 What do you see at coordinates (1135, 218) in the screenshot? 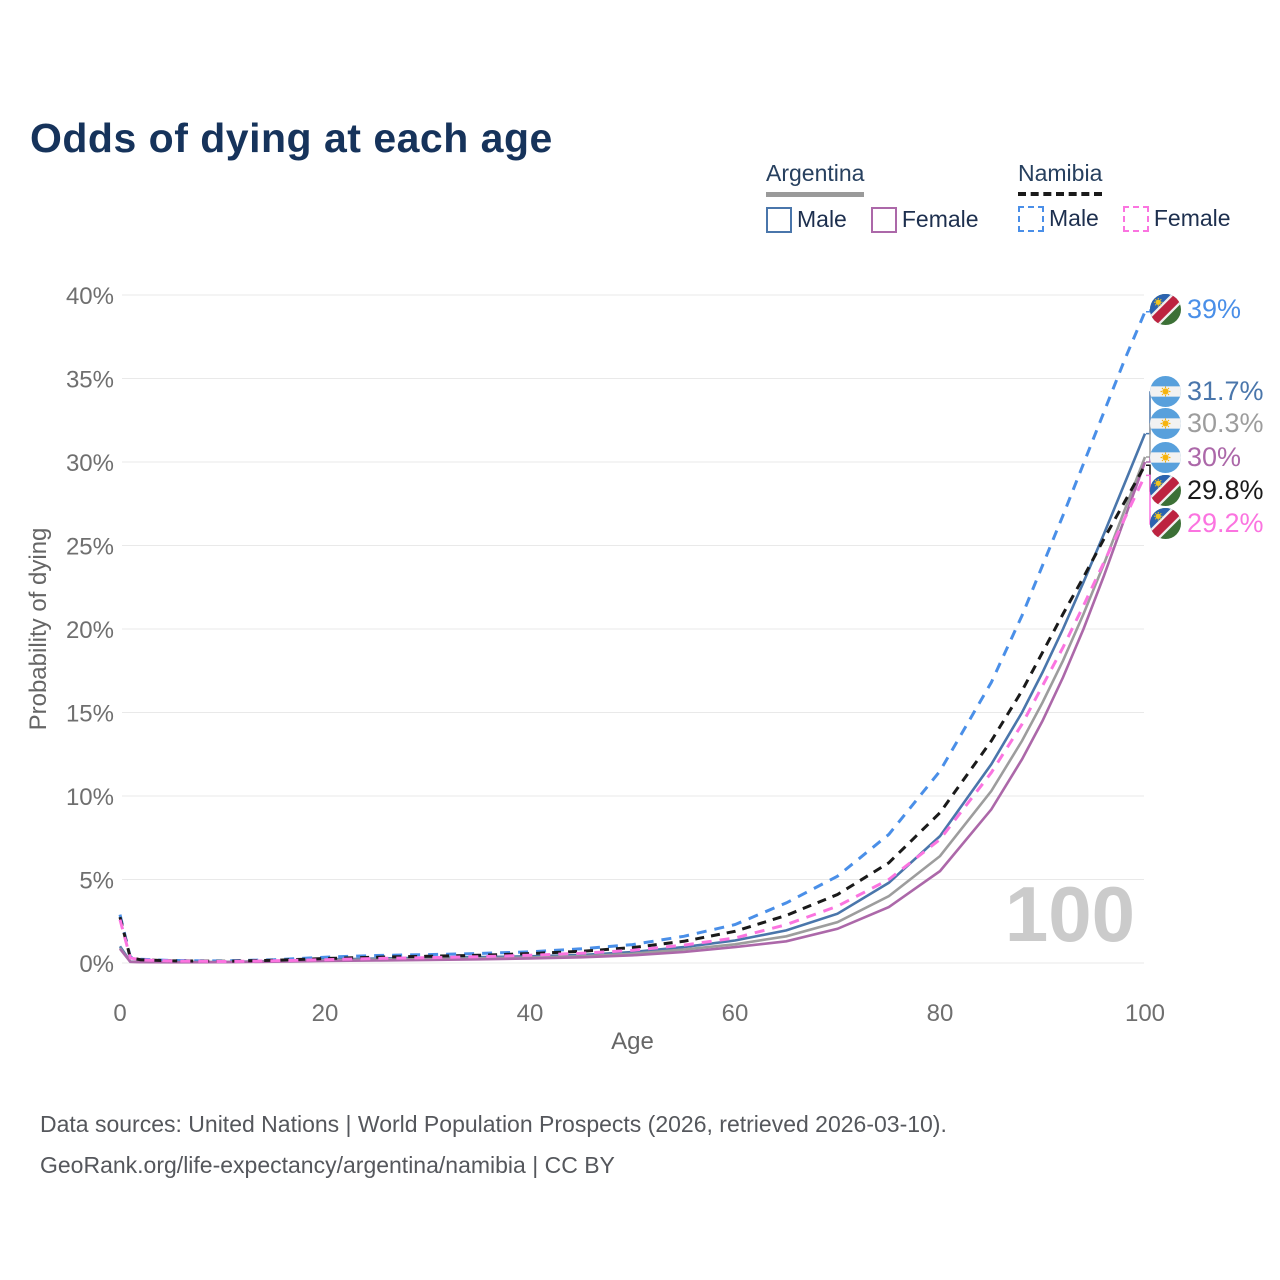
I see `namibia-female-swatch-icon` at bounding box center [1135, 218].